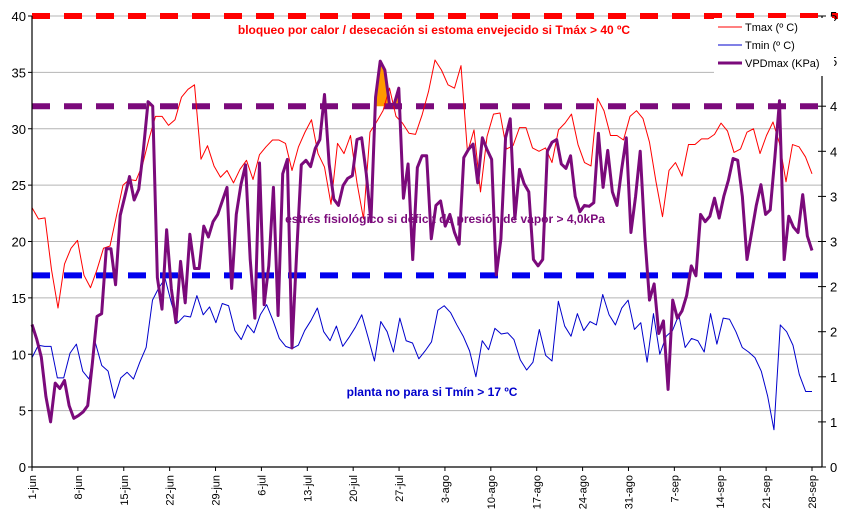 This screenshot has height=516, width=852. I want to click on x-tick-label: 14-sep, so click(721, 492).